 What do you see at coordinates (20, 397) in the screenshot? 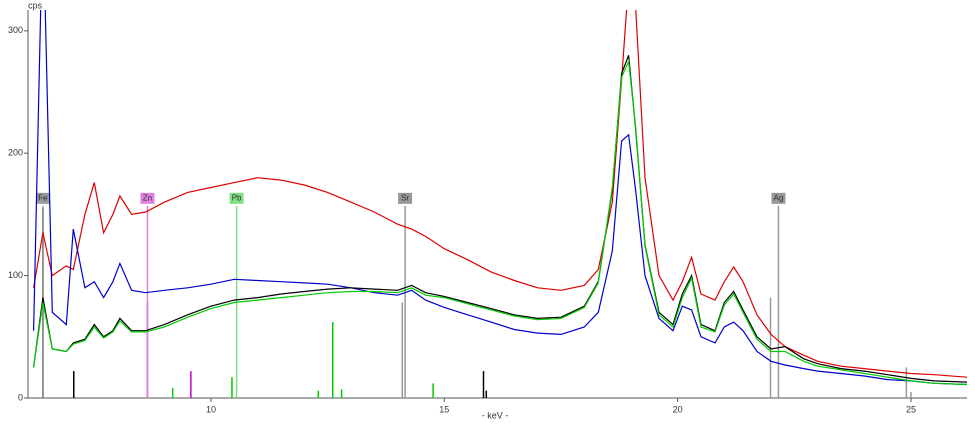
I see `y-tick-label: 0` at bounding box center [20, 397].